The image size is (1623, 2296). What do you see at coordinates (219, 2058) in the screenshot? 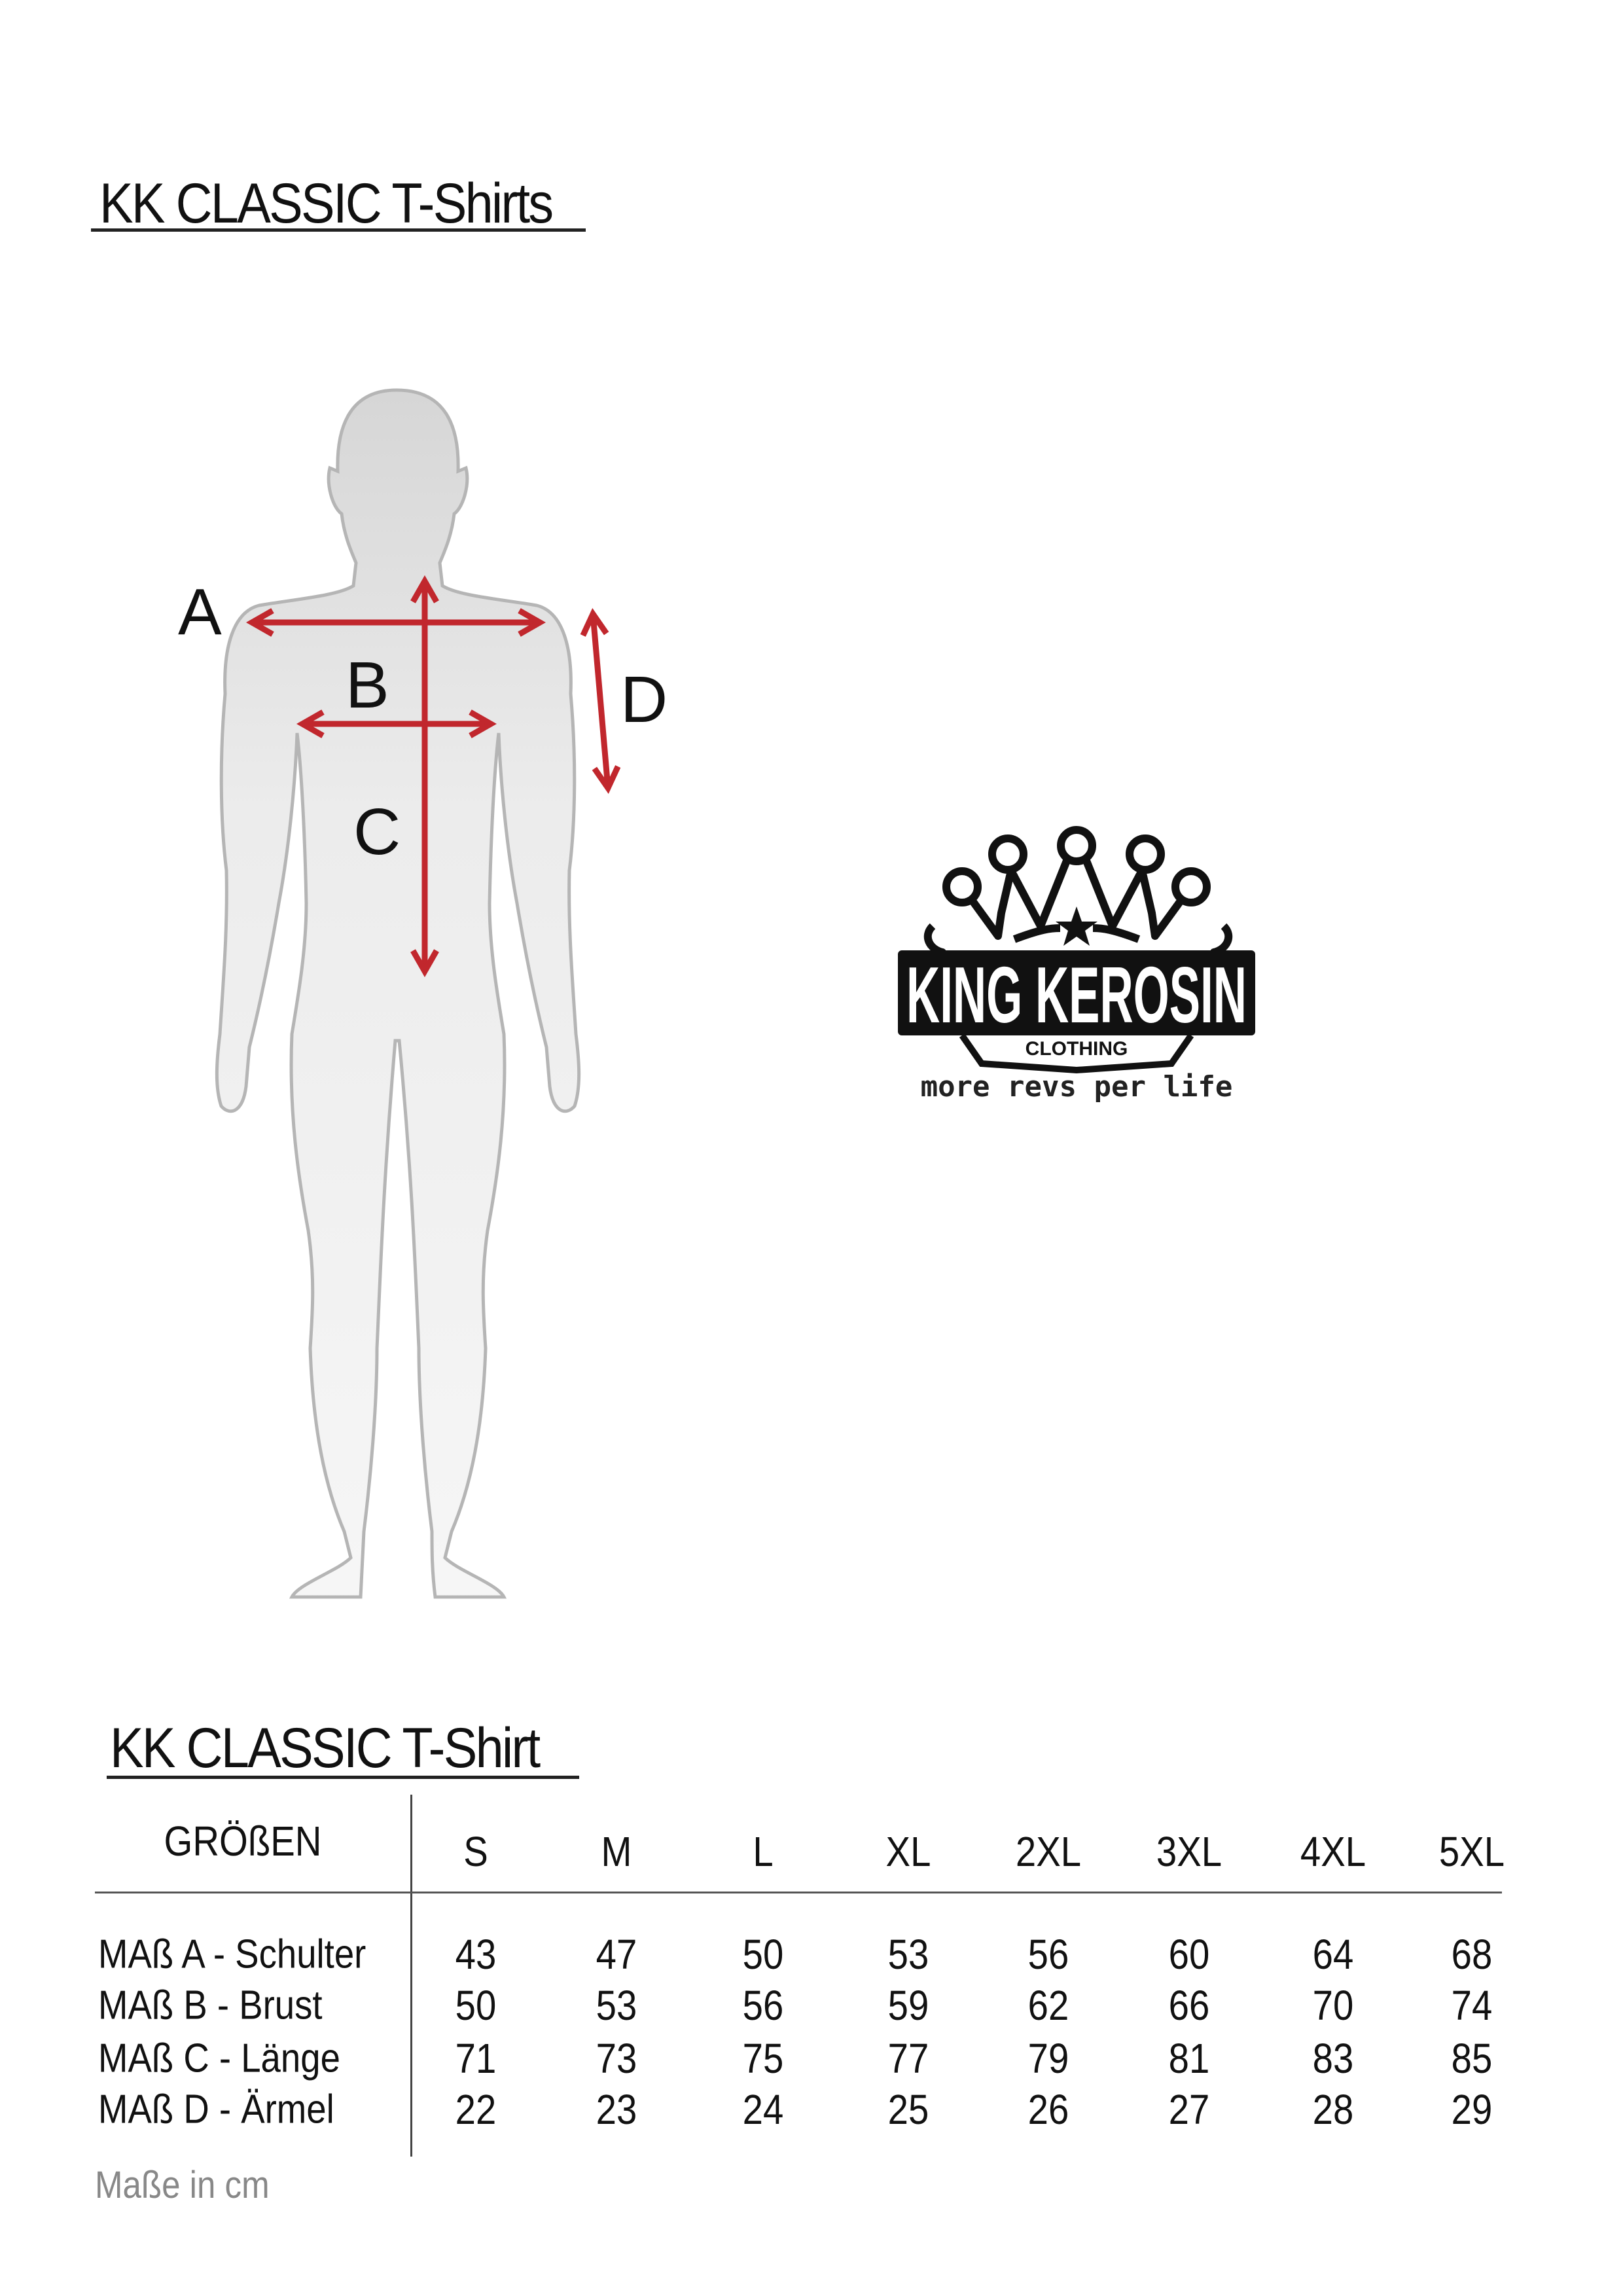
I see `row-label: MAß C - Länge` at bounding box center [219, 2058].